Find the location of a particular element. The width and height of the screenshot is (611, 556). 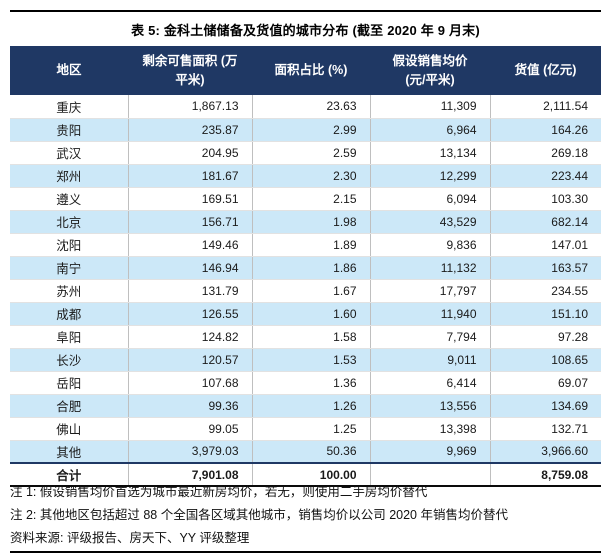

cell-price: 13,556 is located at coordinates (429, 406).